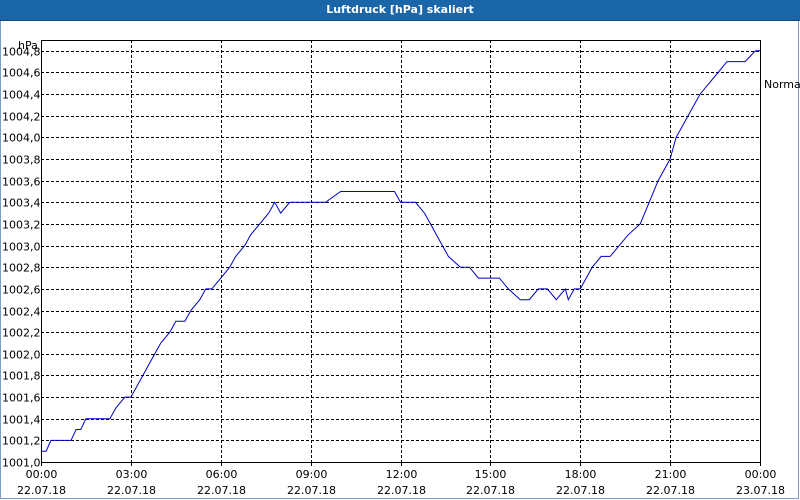 The image size is (800, 500). What do you see at coordinates (21, 203) in the screenshot?
I see `y-tick-label: 1003,4` at bounding box center [21, 203].